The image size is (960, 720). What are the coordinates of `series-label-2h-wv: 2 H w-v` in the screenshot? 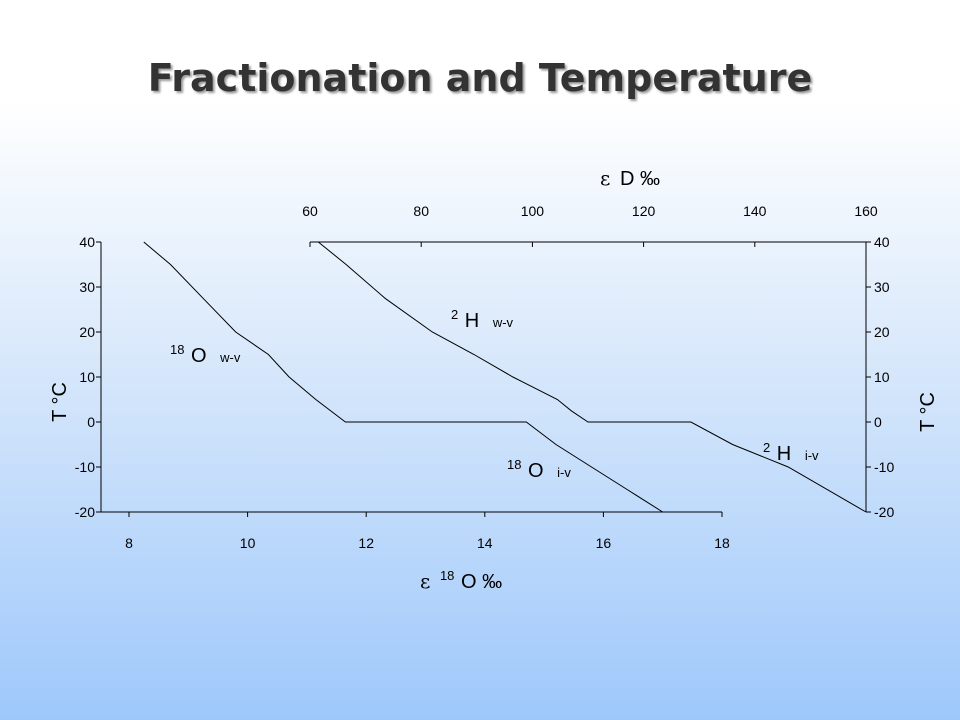 It's located at (482, 317).